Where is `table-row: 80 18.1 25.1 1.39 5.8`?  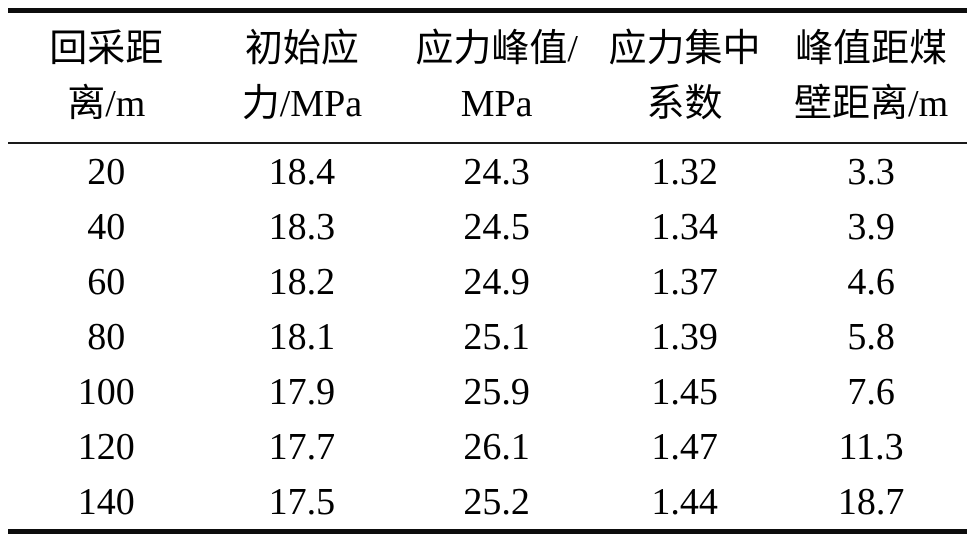 table-row: 80 18.1 25.1 1.39 5.8 is located at coordinates (487, 336).